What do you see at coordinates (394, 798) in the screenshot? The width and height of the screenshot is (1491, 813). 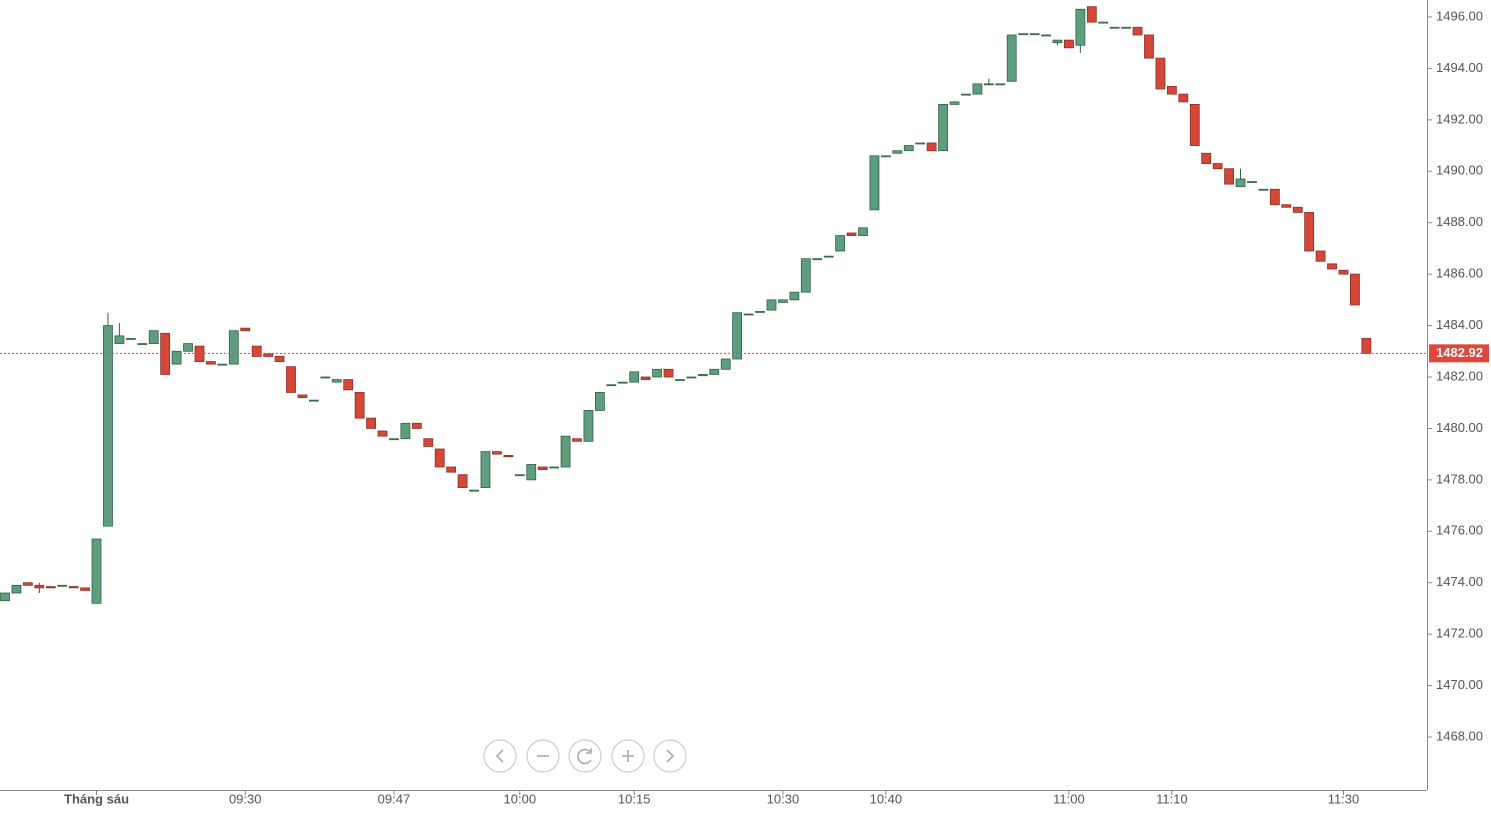 I see `x-tick-label: 09:47` at bounding box center [394, 798].